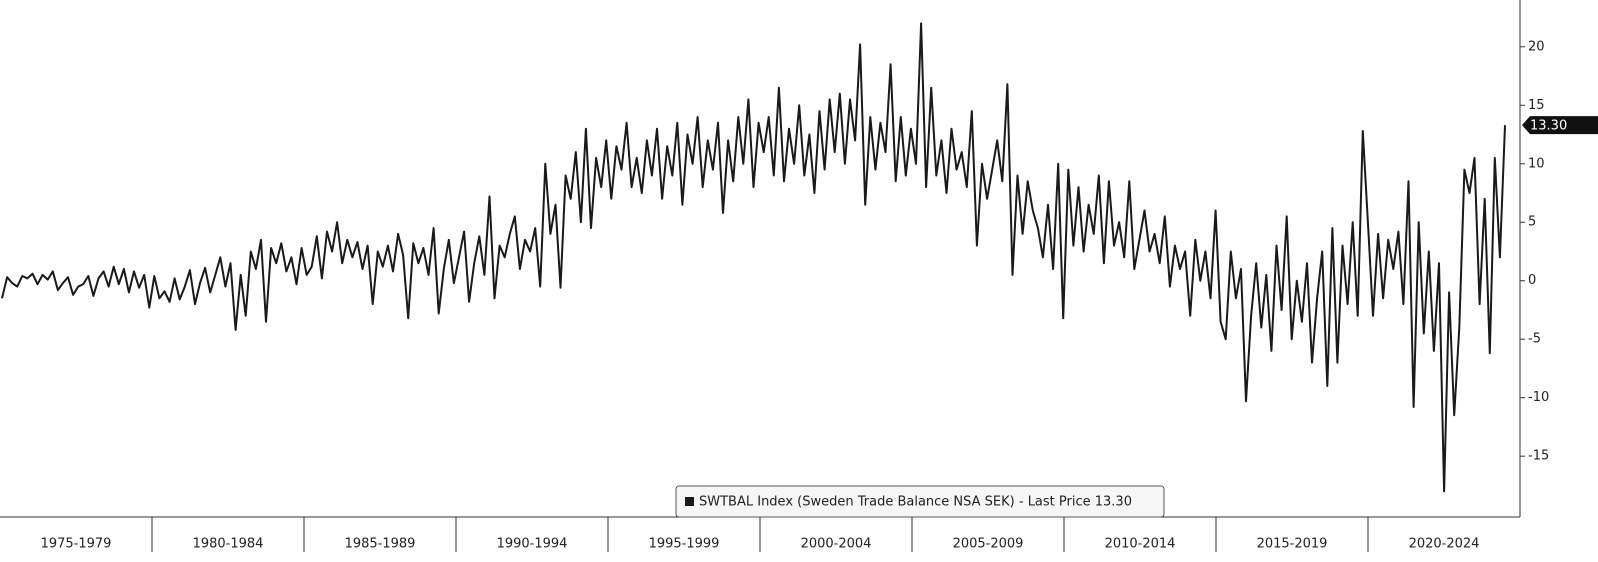 The height and width of the screenshot is (562, 1598). What do you see at coordinates (836, 544) in the screenshot?
I see `x-tick-label: 2000-2004` at bounding box center [836, 544].